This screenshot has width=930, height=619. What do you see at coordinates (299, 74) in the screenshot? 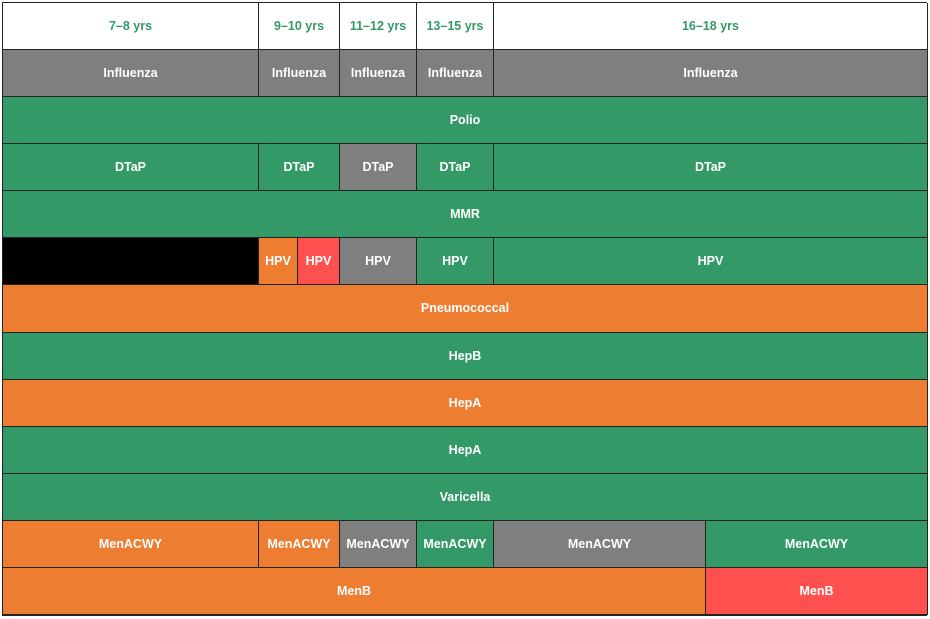
I see `influenza-9-10: Influenza` at bounding box center [299, 74].